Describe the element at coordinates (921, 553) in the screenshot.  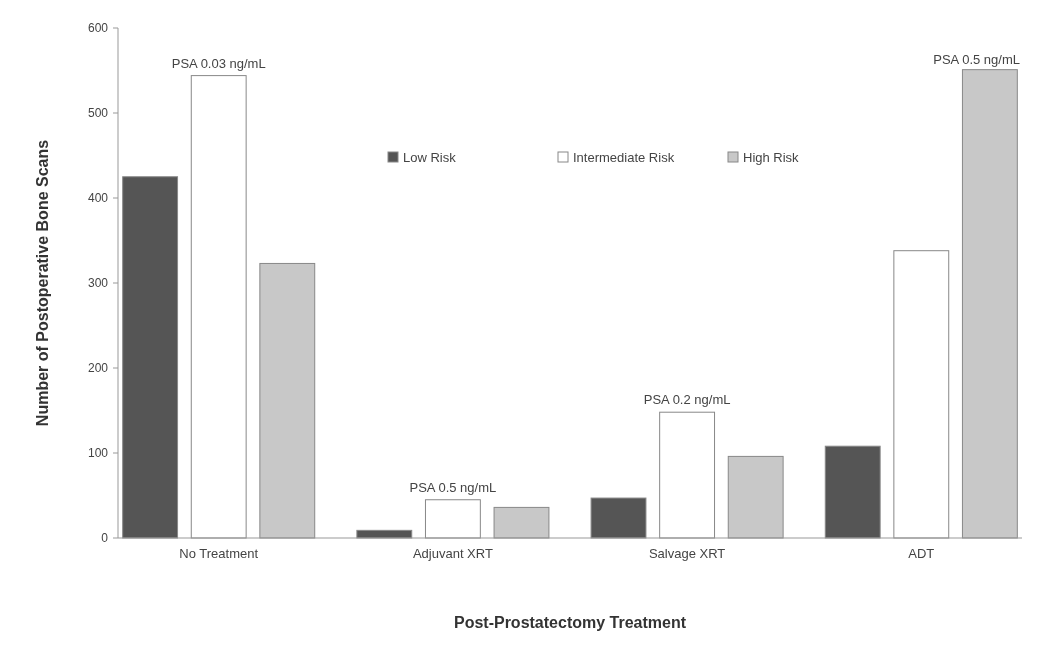
I see `x-tick-label: ADT` at that location.